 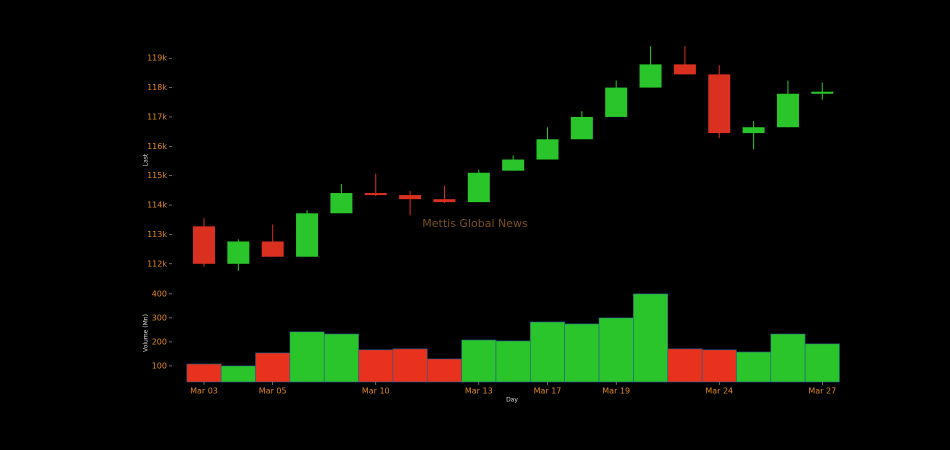 What do you see at coordinates (157, 146) in the screenshot?
I see `y-tick-label: 116k` at bounding box center [157, 146].